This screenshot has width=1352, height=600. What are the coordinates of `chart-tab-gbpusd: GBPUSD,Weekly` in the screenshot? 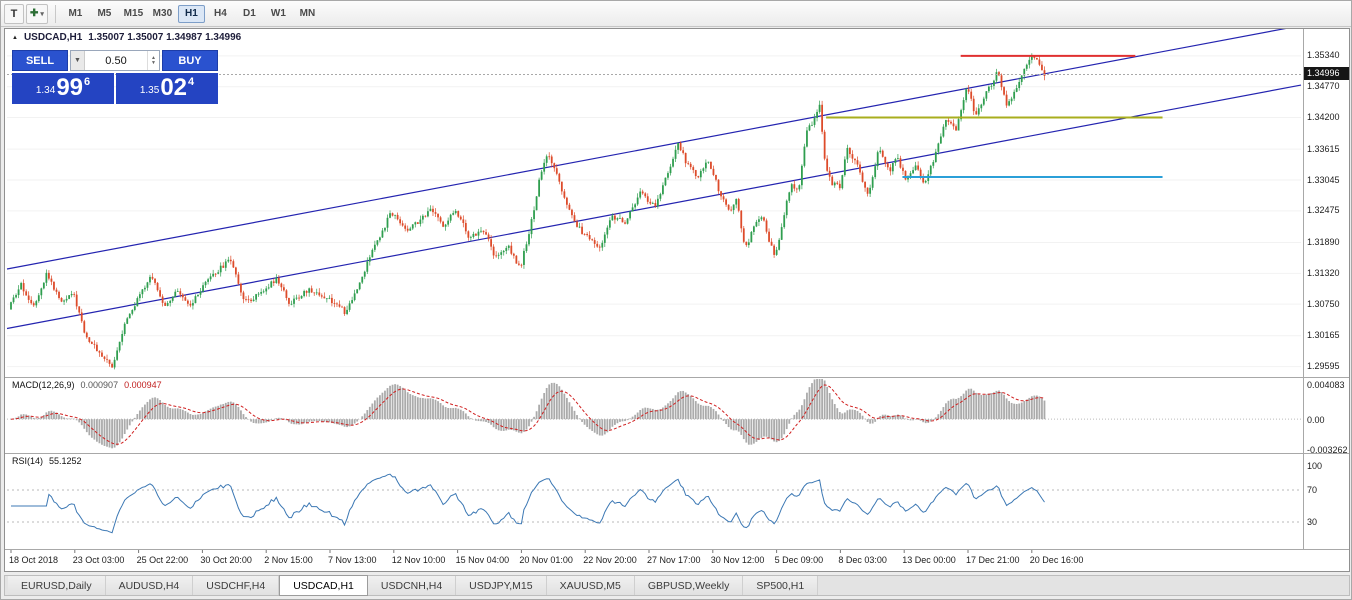 It's located at (689, 585).